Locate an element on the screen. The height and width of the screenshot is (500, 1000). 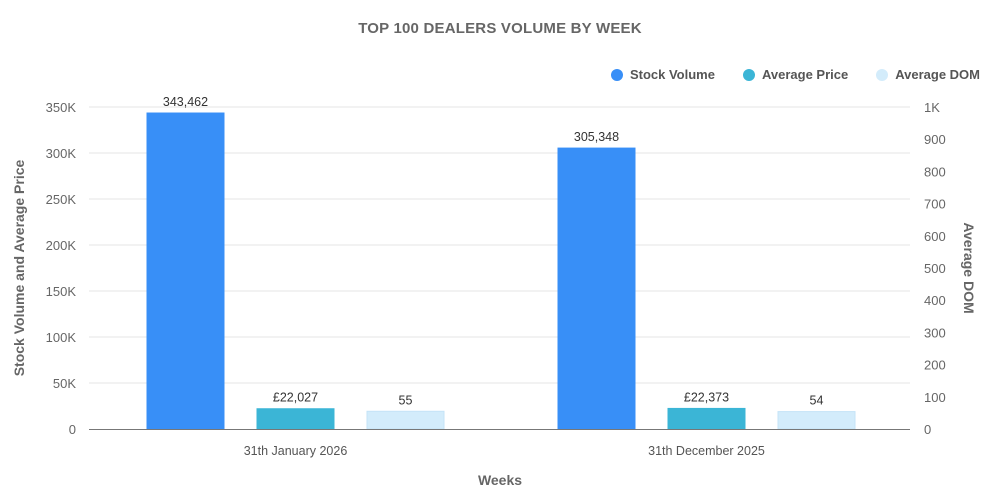
data-label: £22,027 is located at coordinates (295, 398).